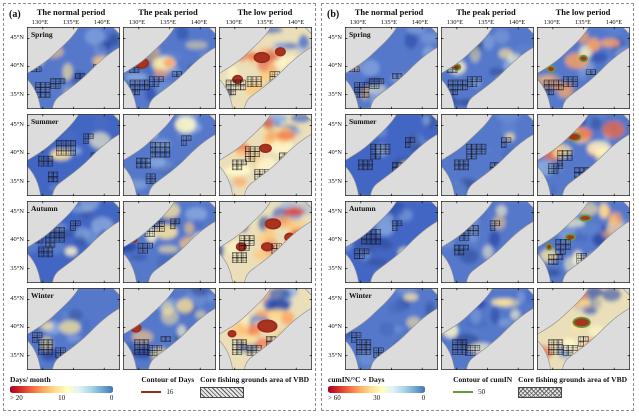 The height and width of the screenshot is (416, 639). Describe the element at coordinates (167, 385) in the screenshot. I see `contour-legend: Contour of Days 16` at that location.